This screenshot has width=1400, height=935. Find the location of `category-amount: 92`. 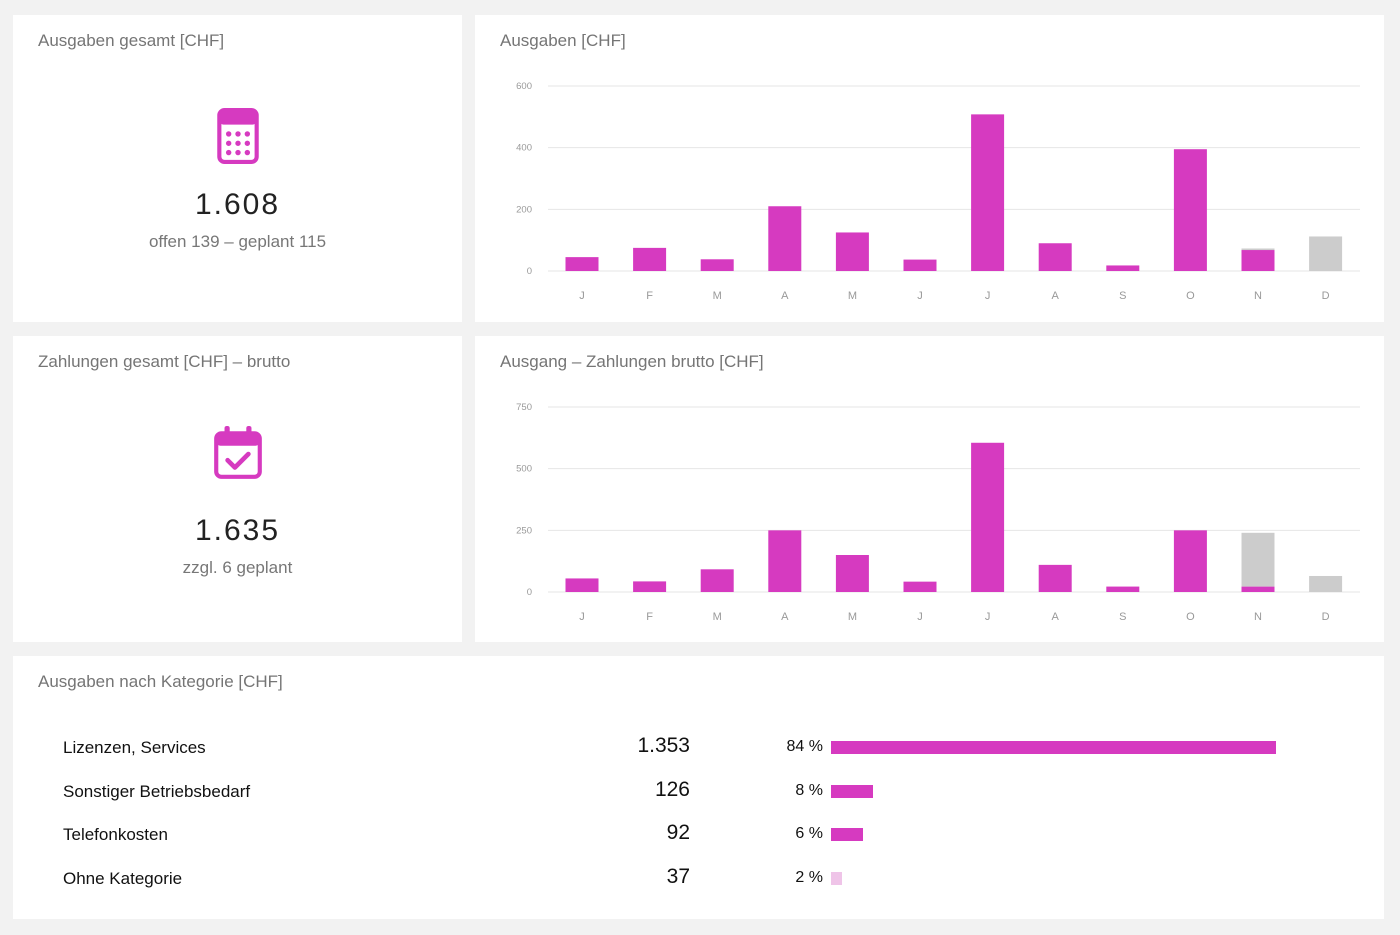

category-amount: 92 is located at coordinates (678, 832).